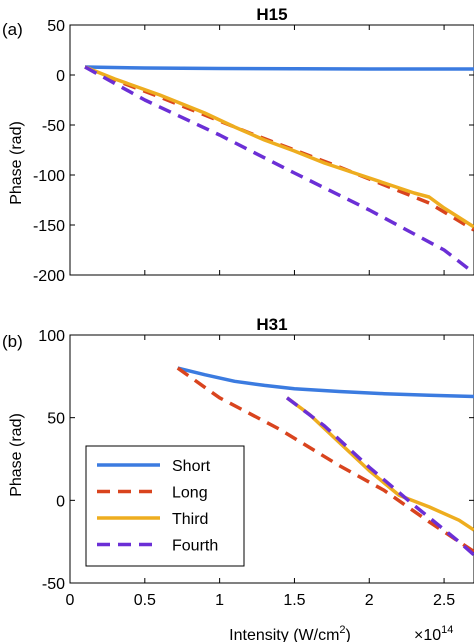  What do you see at coordinates (49, 176) in the screenshot?
I see `y-tick-label: -100` at bounding box center [49, 176].